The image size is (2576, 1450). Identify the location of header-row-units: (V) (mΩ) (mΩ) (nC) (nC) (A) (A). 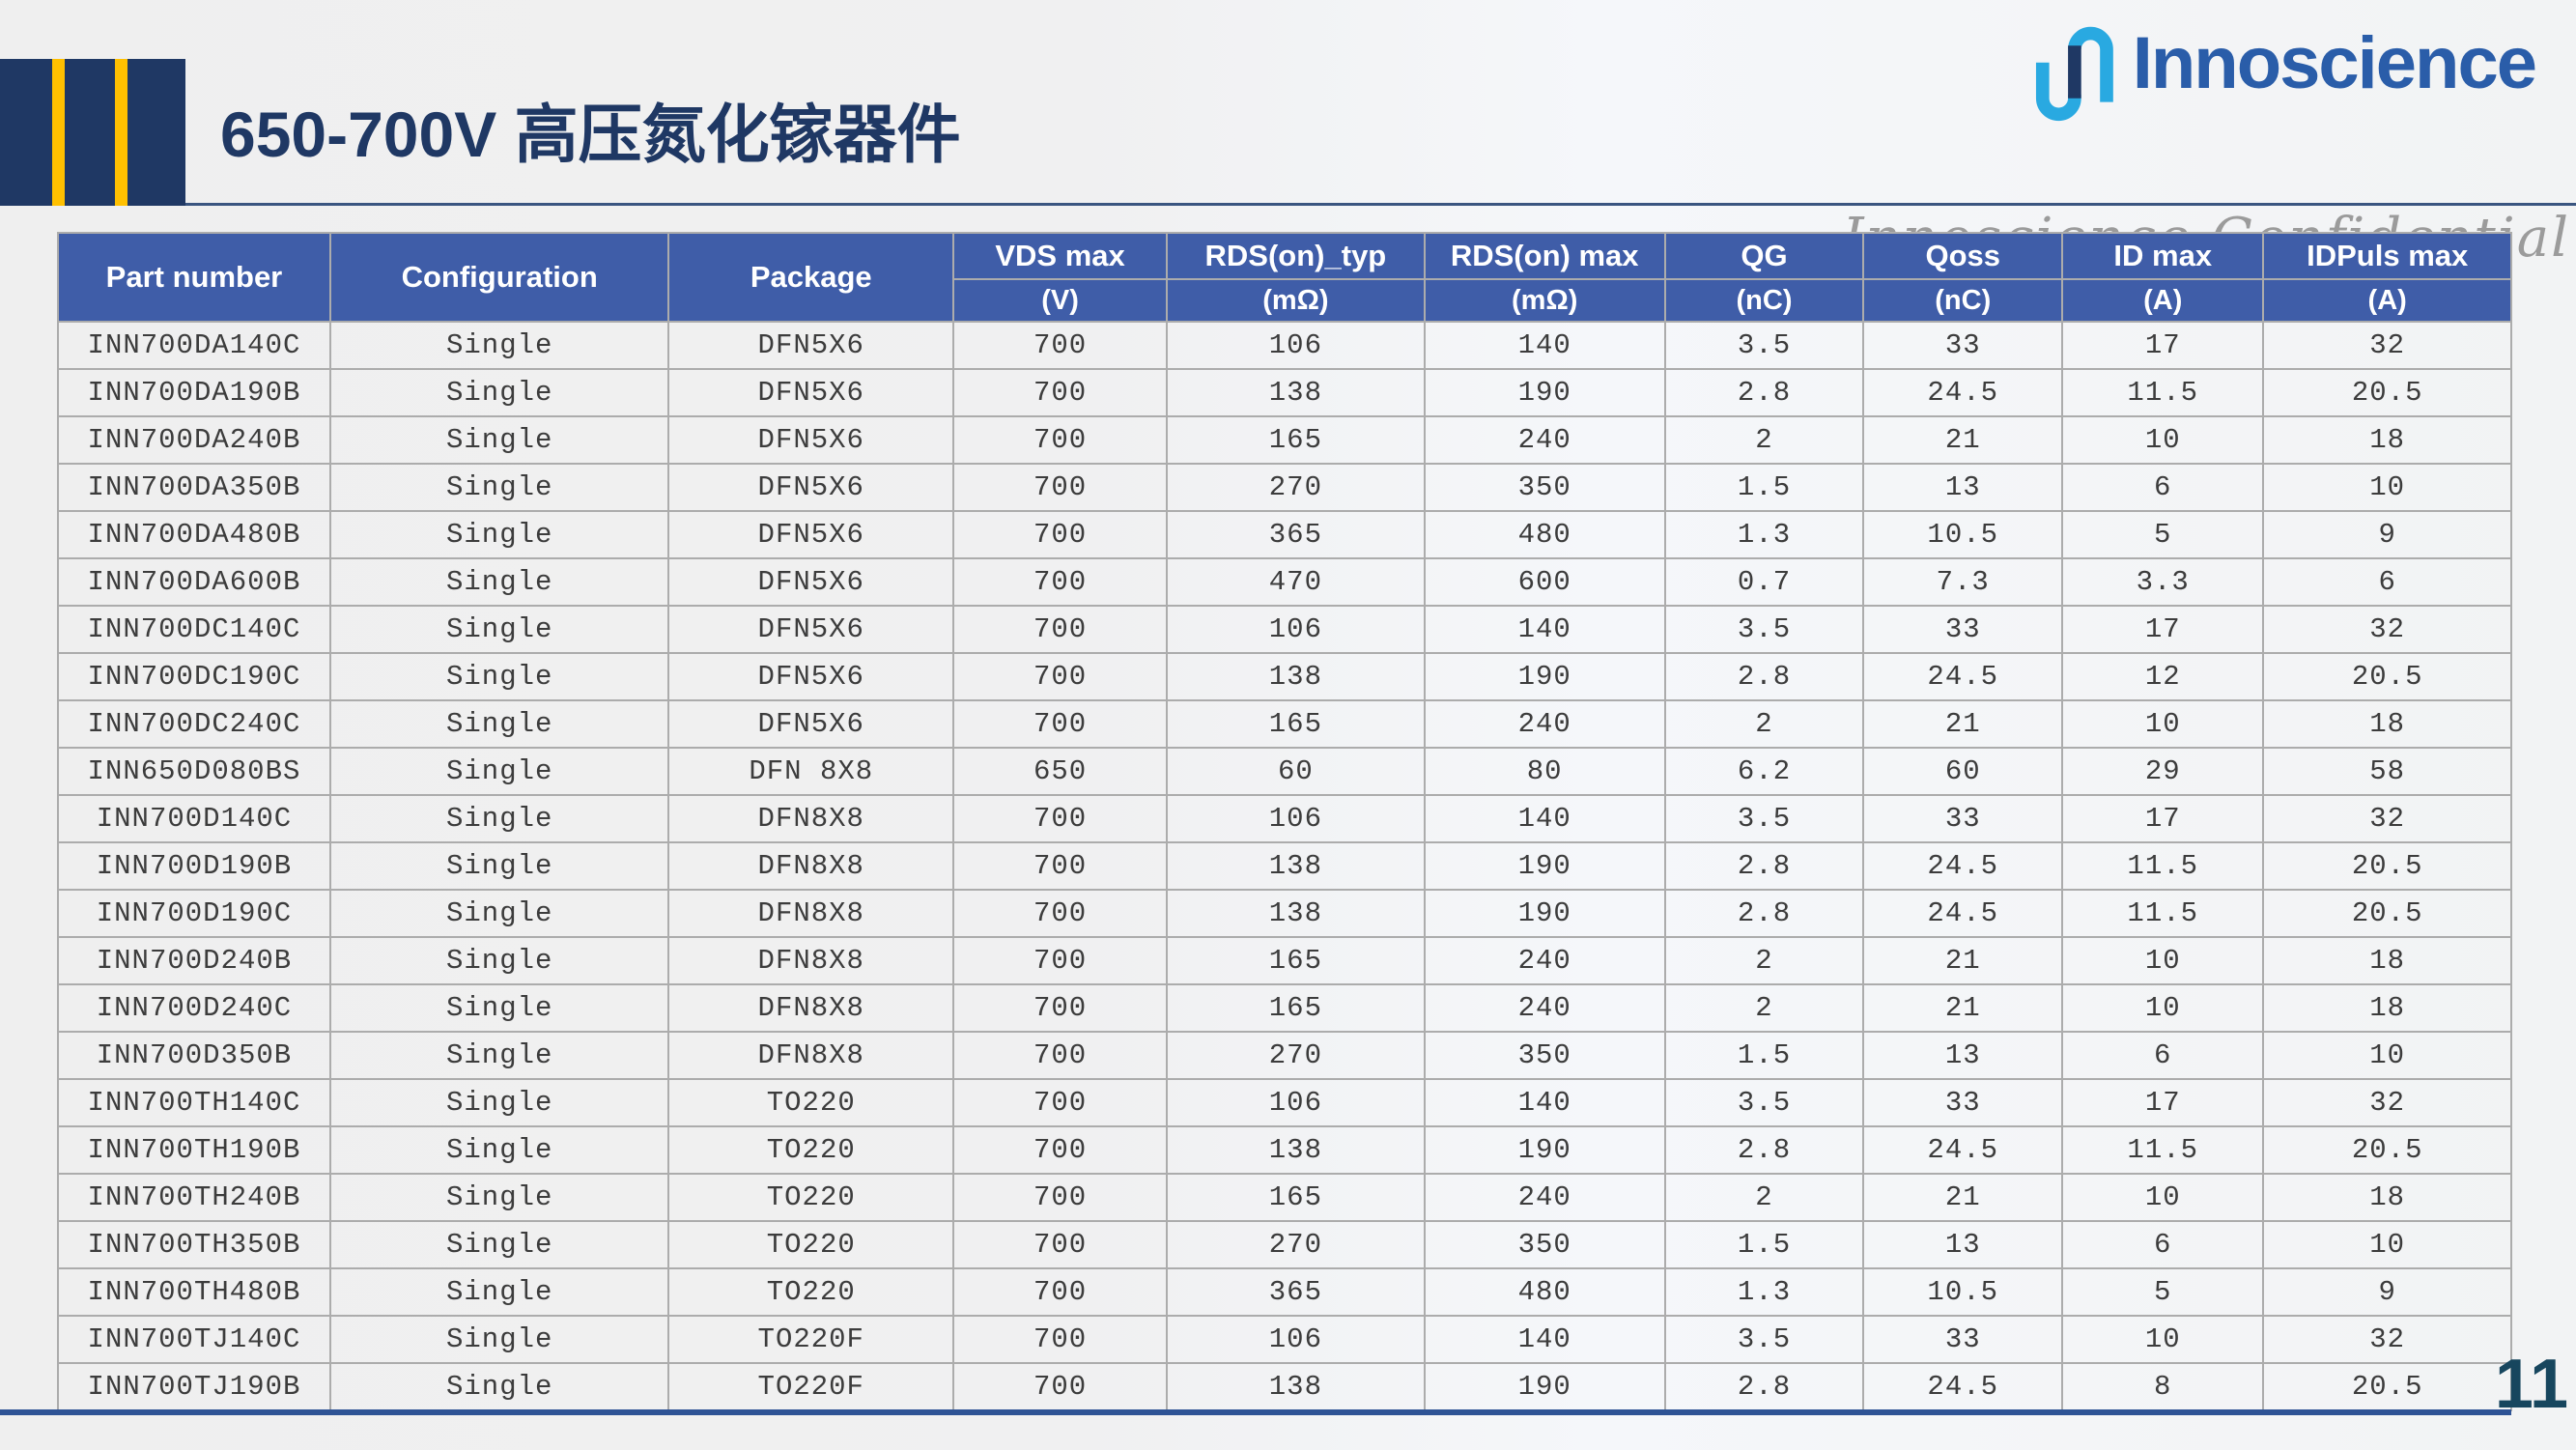
(1285, 301).